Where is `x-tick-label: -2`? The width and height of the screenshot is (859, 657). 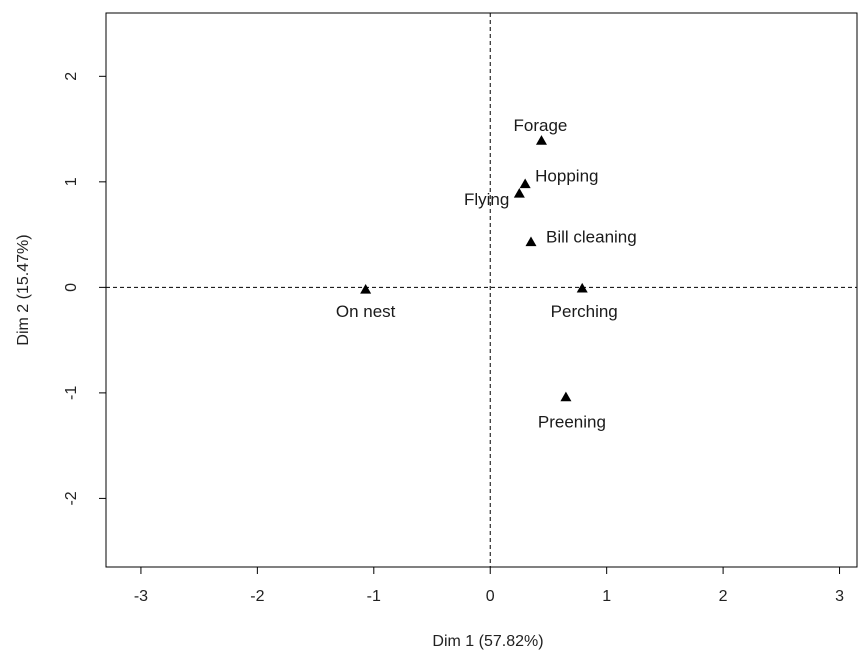
x-tick-label: -2 is located at coordinates (257, 596).